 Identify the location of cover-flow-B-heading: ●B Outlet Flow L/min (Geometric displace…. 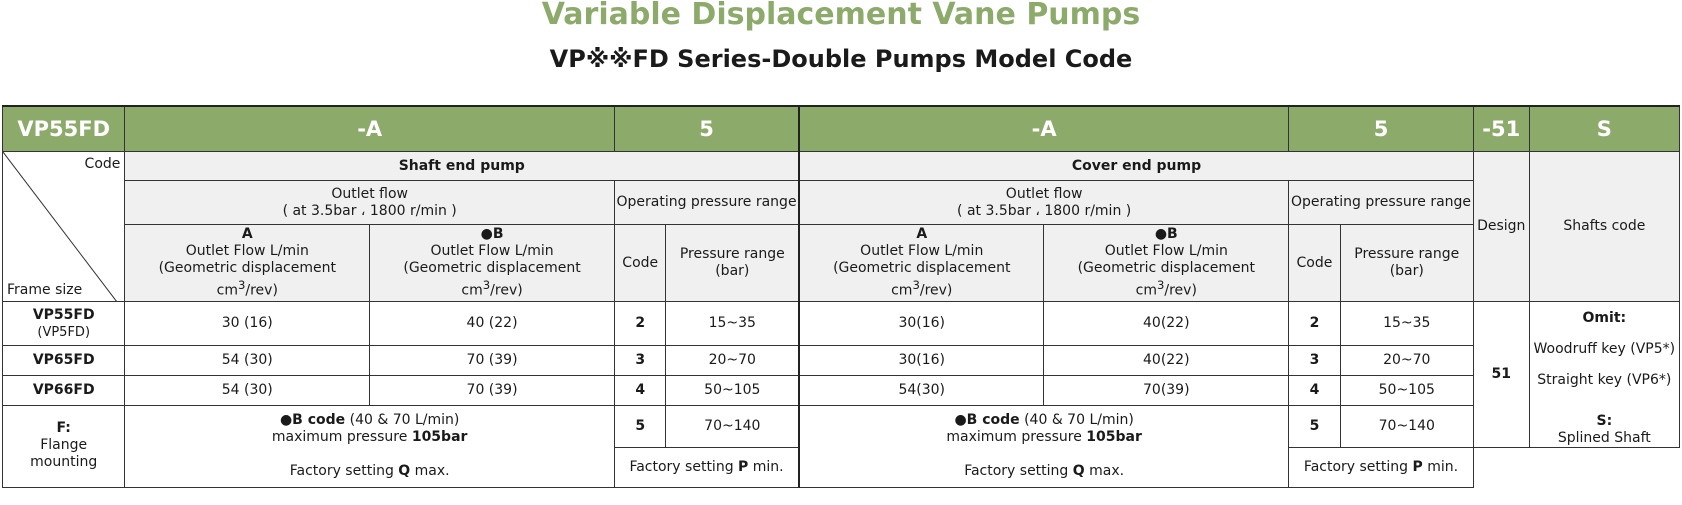
(1166, 263).